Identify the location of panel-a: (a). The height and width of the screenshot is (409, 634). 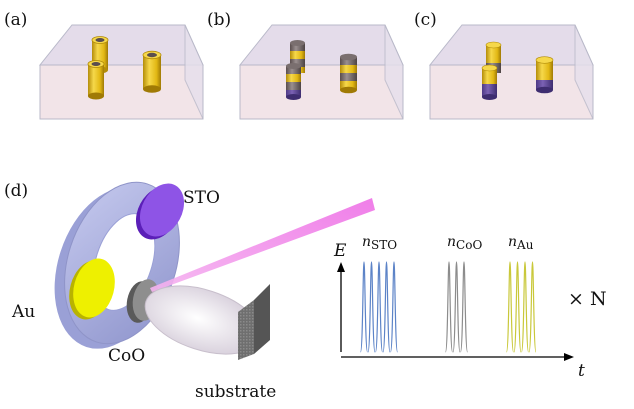
(104, 65).